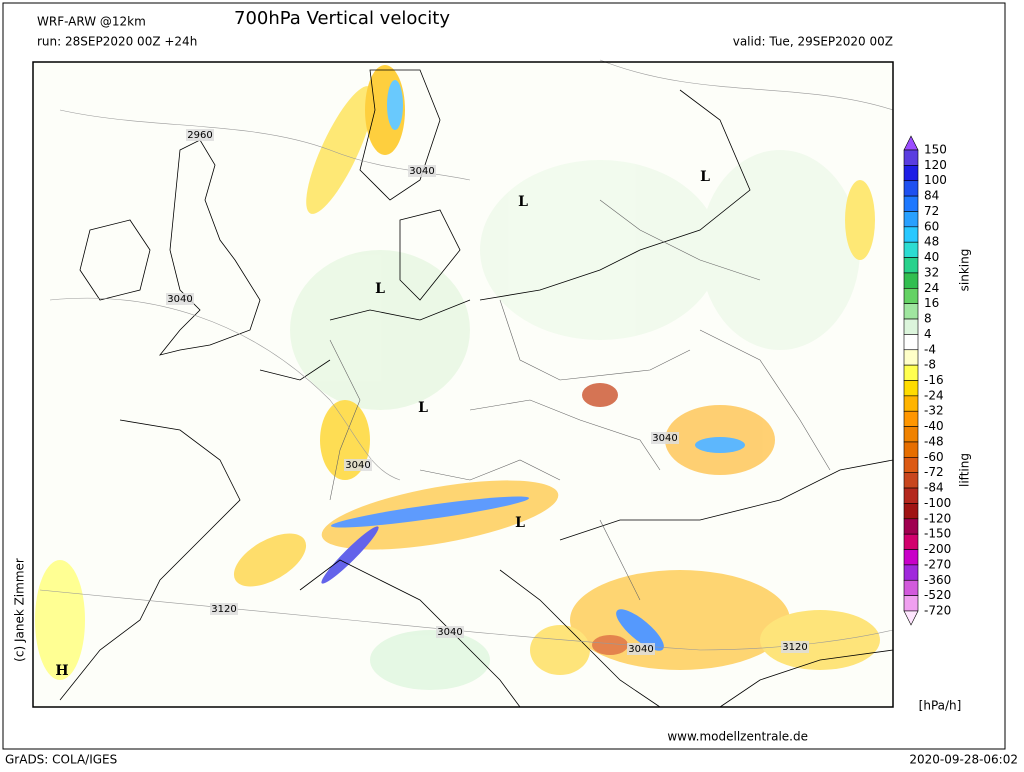  Describe the element at coordinates (91, 22) in the screenshot. I see `model-label: WRF-ARW @12km` at that location.